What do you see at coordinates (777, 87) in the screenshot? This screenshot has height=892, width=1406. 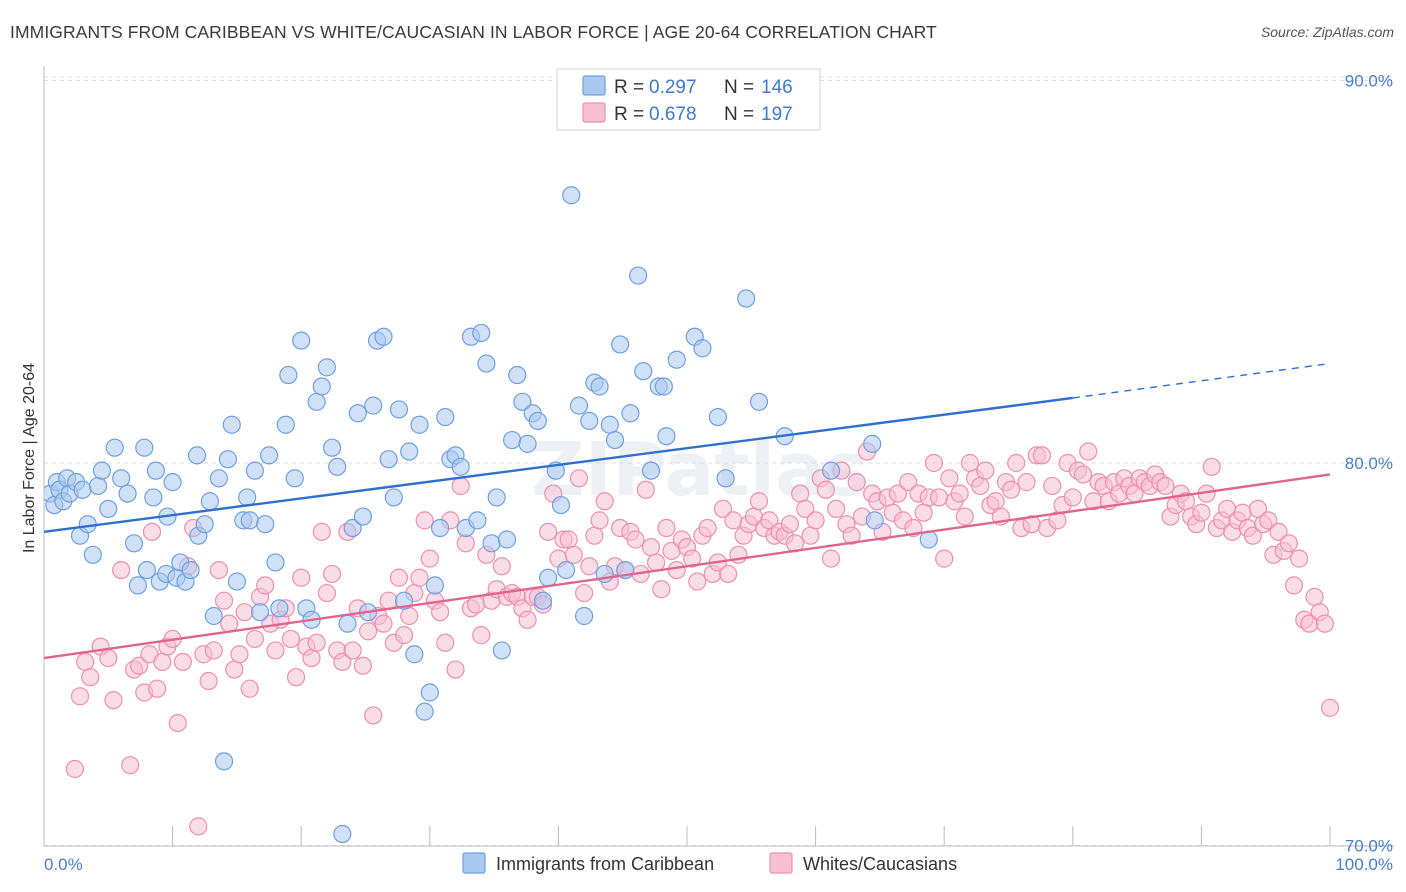 I see `legend-n-value: 146` at bounding box center [777, 87].